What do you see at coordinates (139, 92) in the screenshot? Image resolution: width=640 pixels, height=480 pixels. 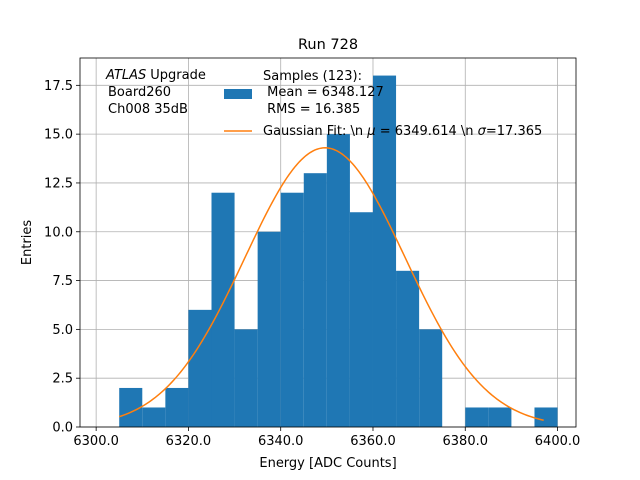 I see `board-label: Board260` at bounding box center [139, 92].